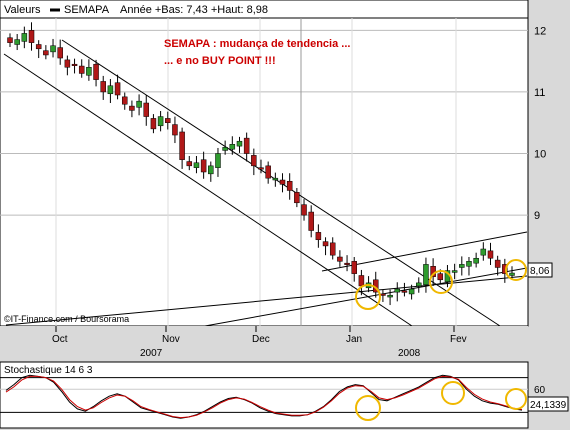 The width and height of the screenshot is (570, 430). What do you see at coordinates (220, 61) in the screenshot?
I see `annotation-line-2: ... e no BUY POINT !!!` at bounding box center [220, 61].